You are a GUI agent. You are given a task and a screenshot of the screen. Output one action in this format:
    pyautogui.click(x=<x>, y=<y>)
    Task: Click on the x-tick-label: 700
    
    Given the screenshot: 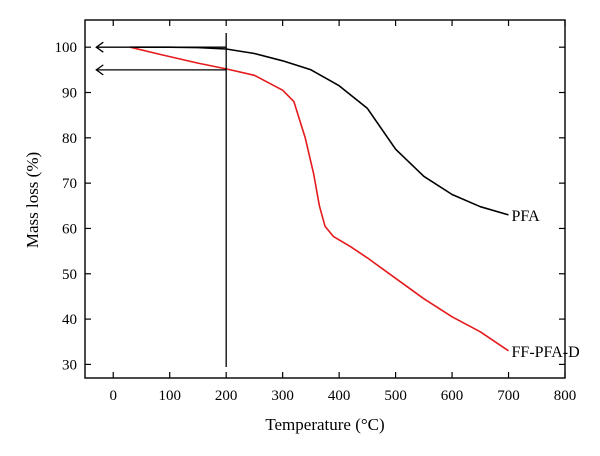 What is the action you would take?
    pyautogui.click(x=508, y=396)
    